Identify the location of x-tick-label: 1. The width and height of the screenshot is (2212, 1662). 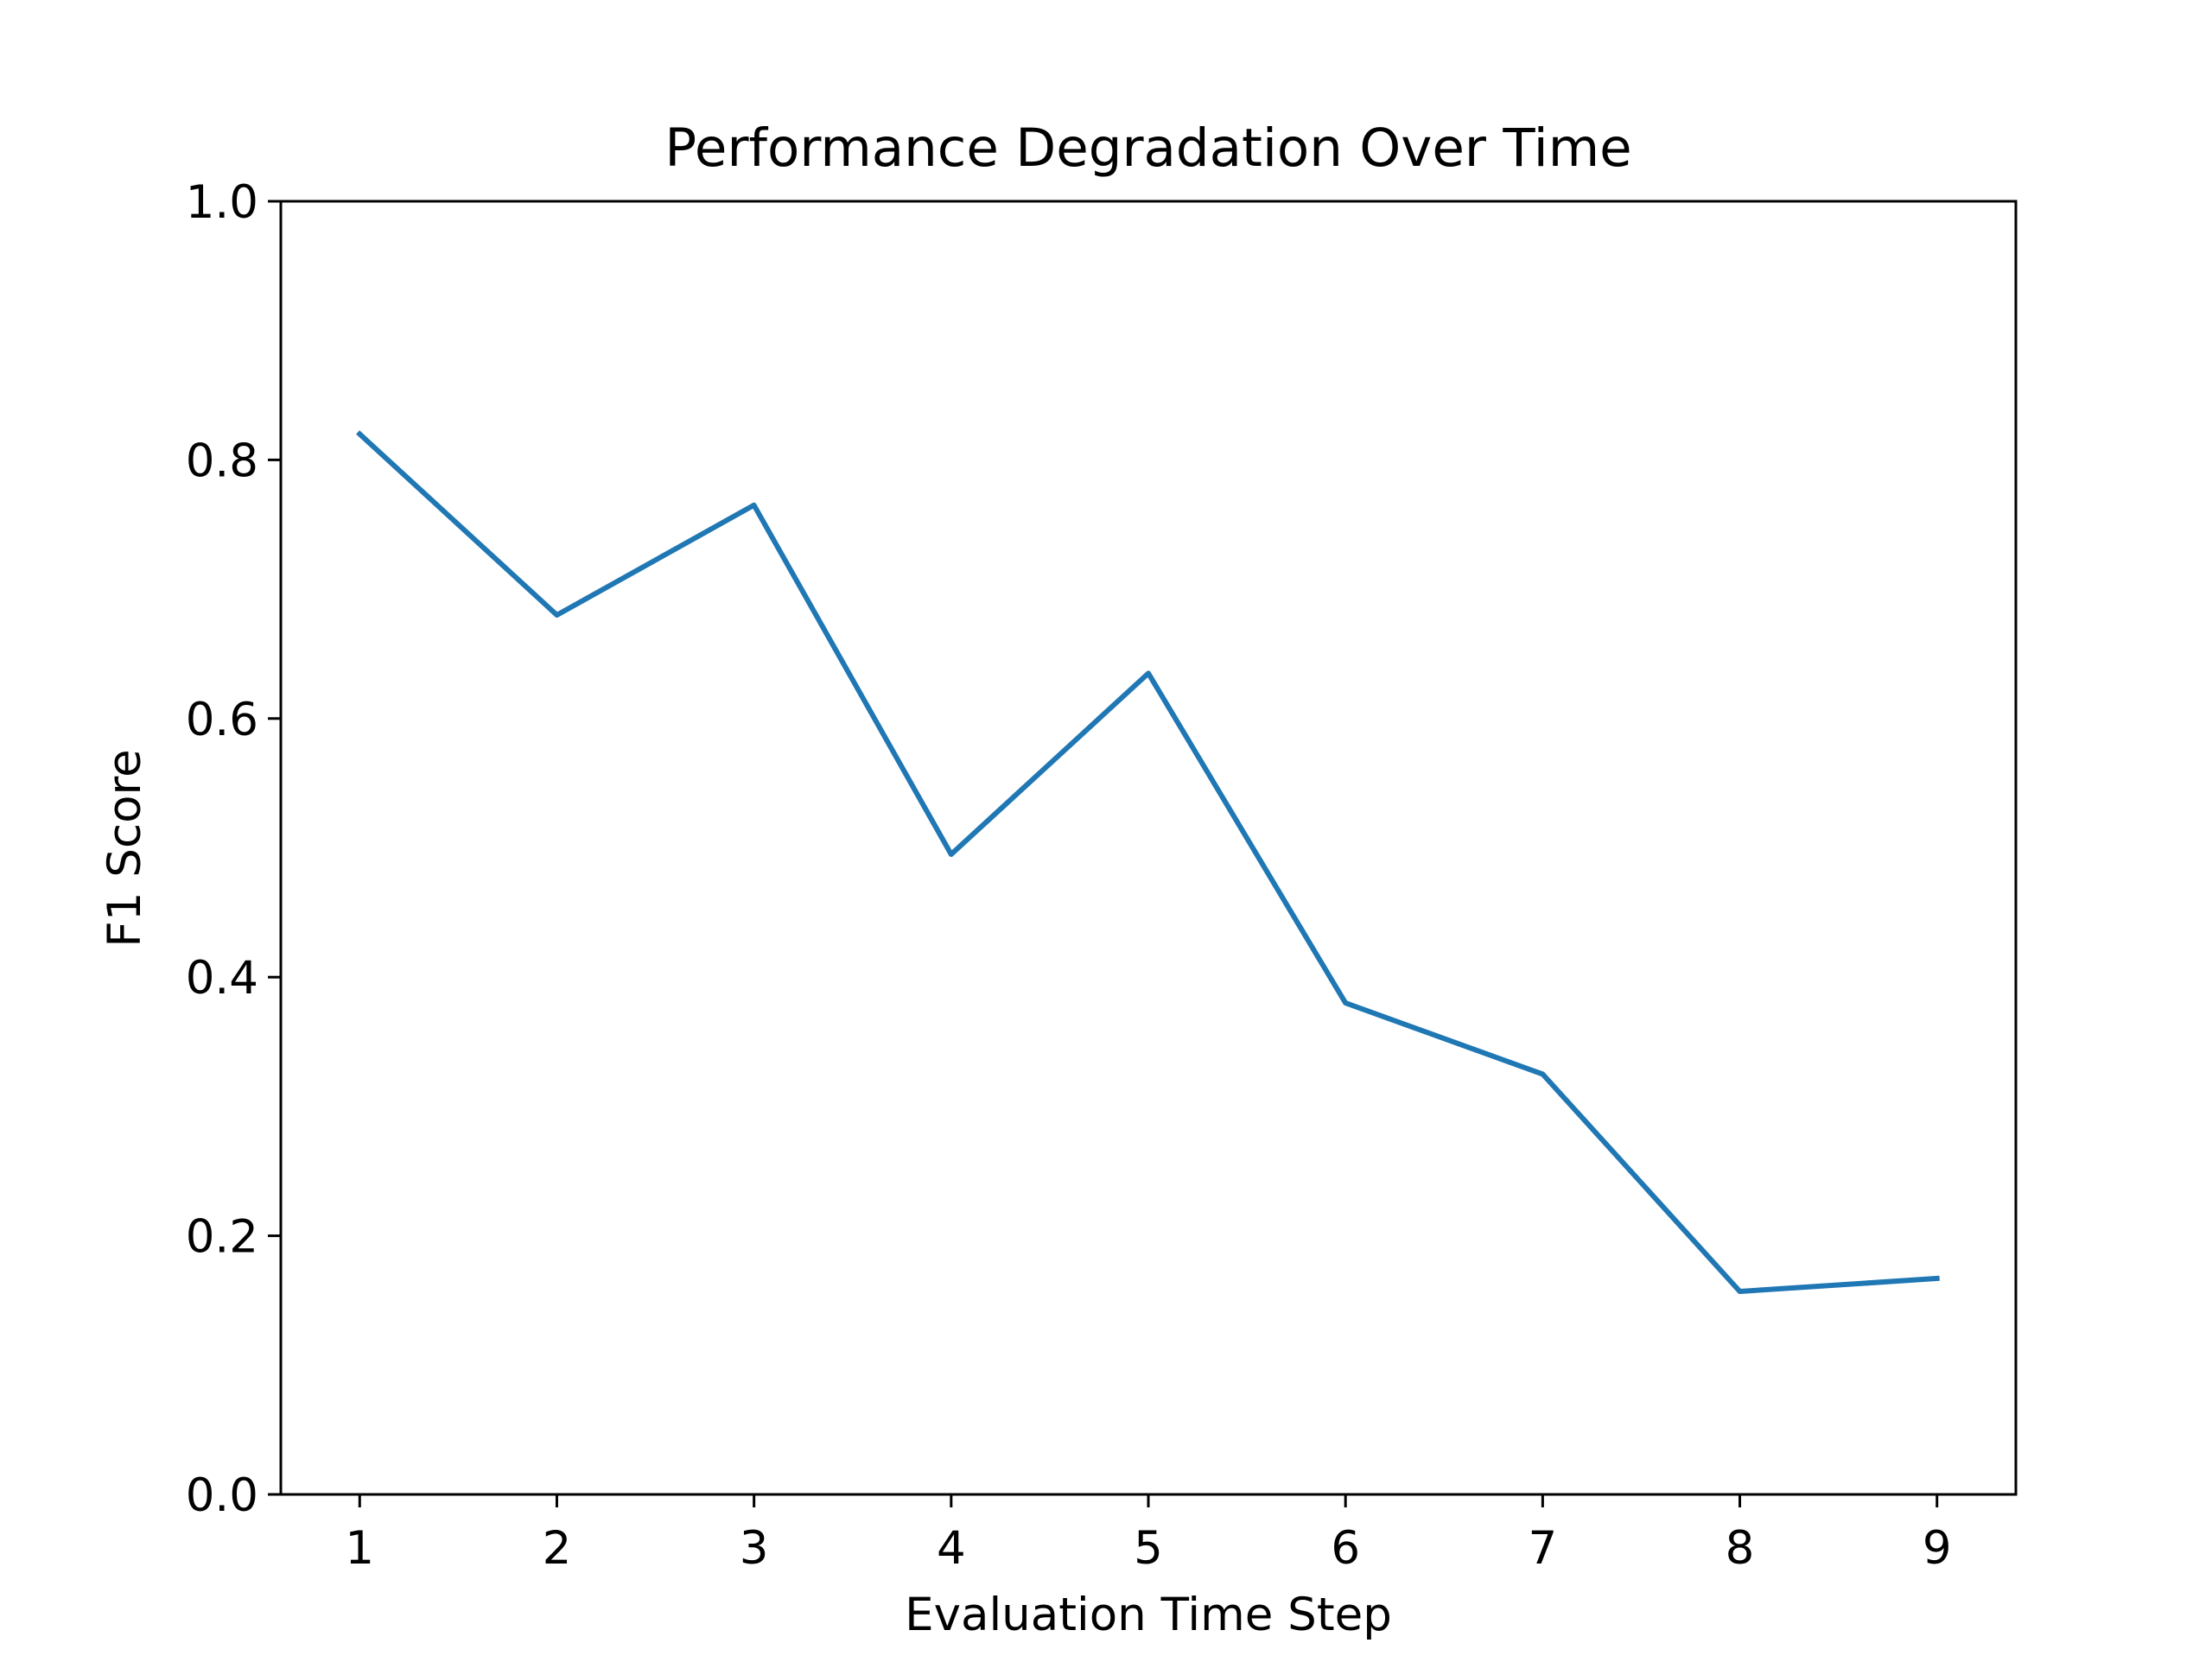
(359, 1548).